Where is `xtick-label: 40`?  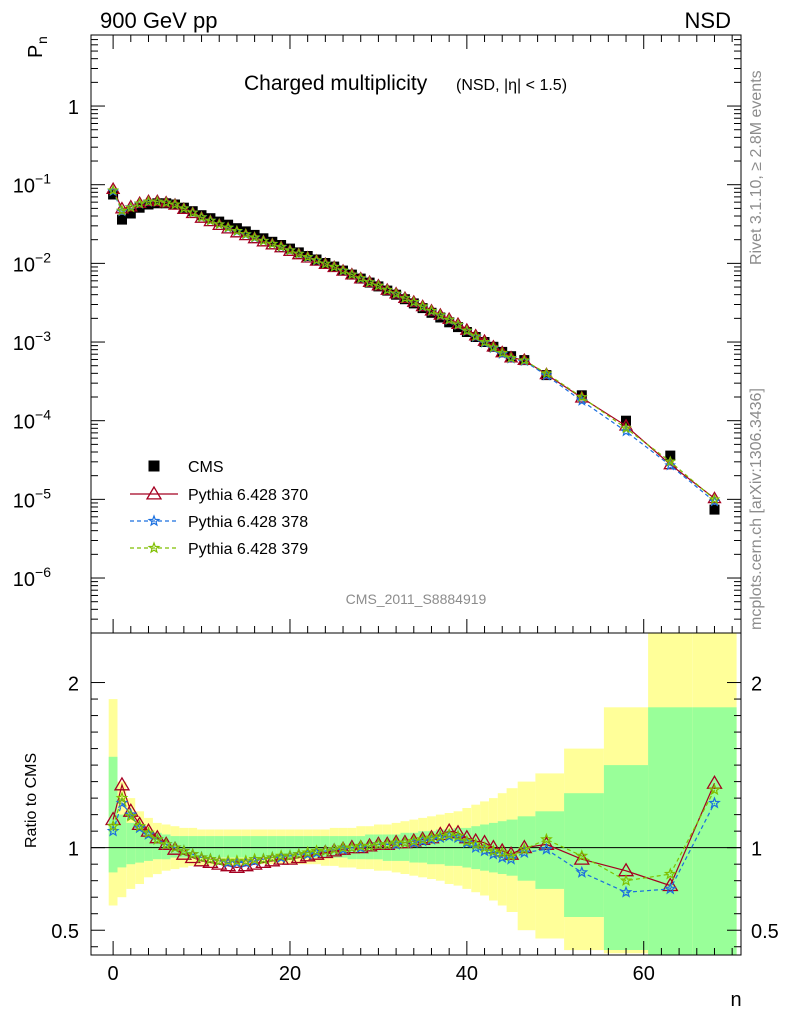 xtick-label: 40 is located at coordinates (467, 974).